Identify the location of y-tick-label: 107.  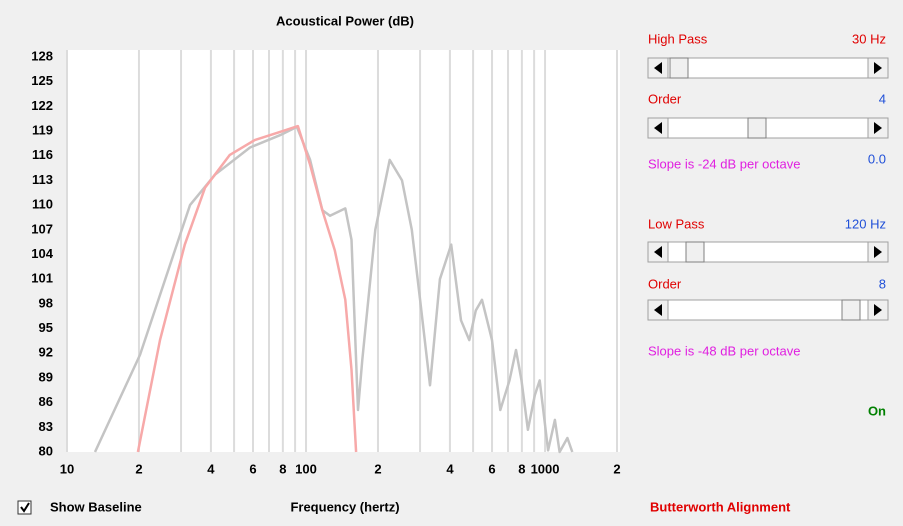
(42, 228).